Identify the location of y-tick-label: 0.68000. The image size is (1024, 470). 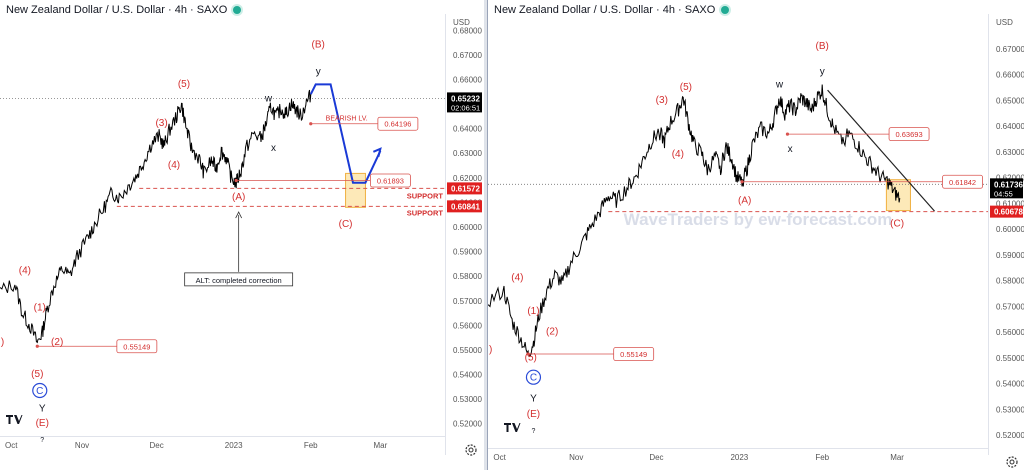
(467, 30).